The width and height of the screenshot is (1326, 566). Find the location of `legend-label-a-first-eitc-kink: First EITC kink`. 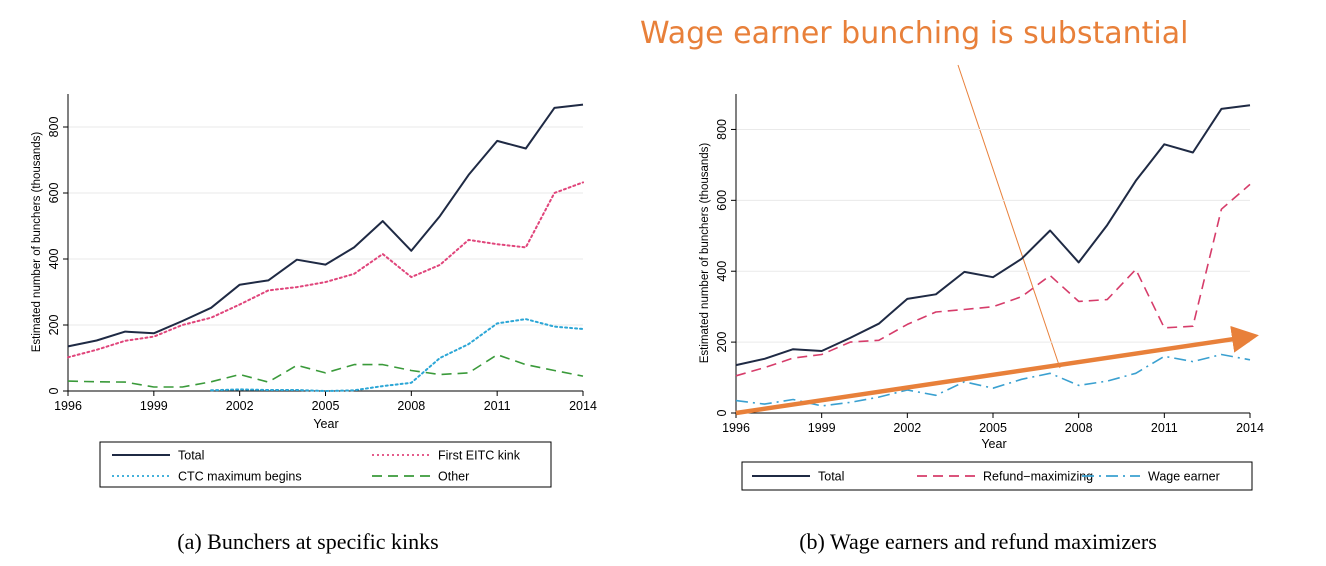

legend-label-a-first-eitc-kink: First EITC kink is located at coordinates (479, 456).